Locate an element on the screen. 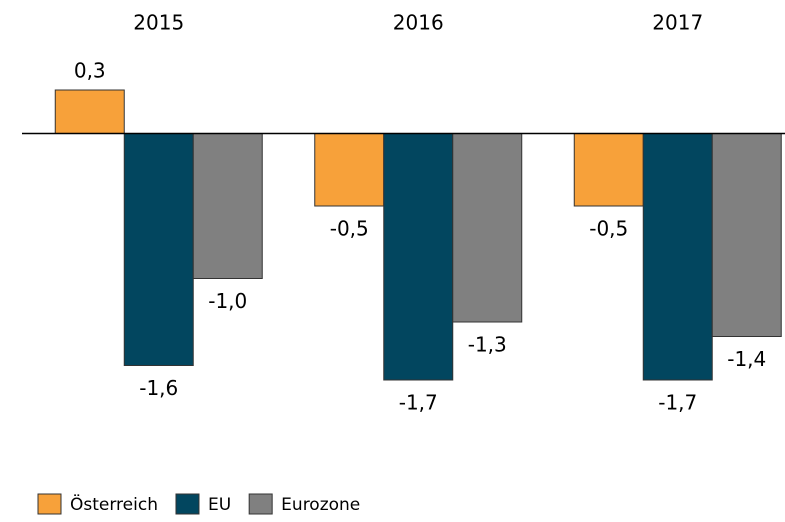 The image size is (785, 522). value-label: -1,4 is located at coordinates (746, 359).